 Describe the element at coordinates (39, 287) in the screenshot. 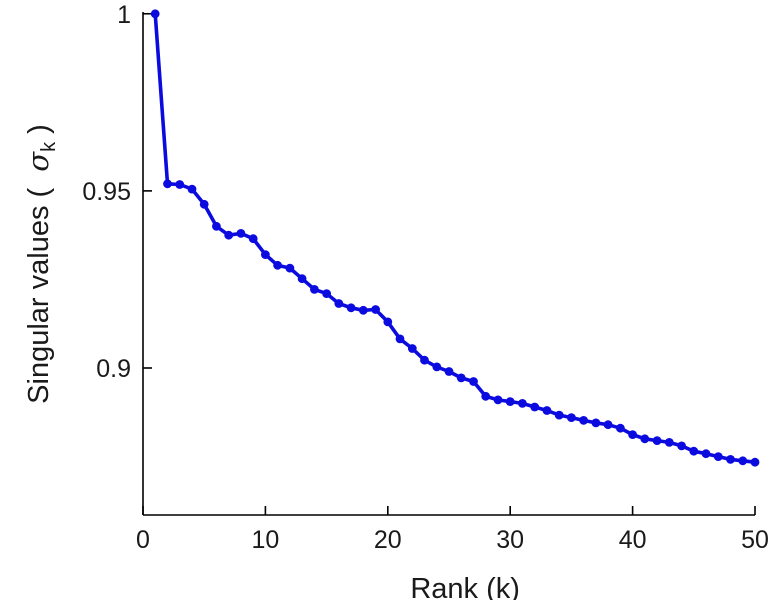

I see `y-axis-label-prefix: Singular values (` at that location.